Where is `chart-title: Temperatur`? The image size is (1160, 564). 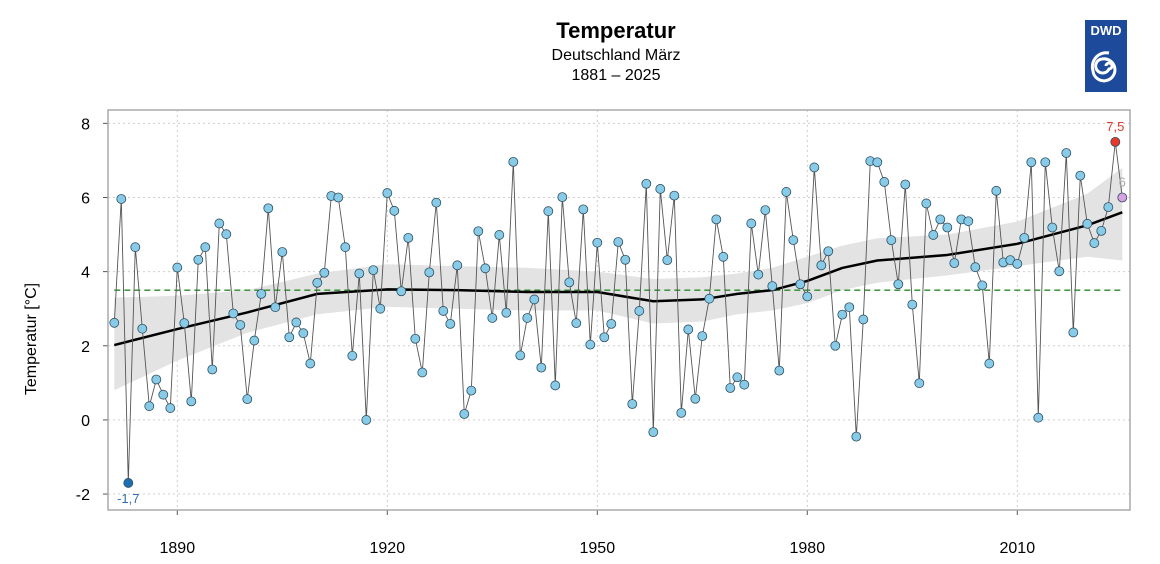
chart-title: Temperatur is located at coordinates (616, 30).